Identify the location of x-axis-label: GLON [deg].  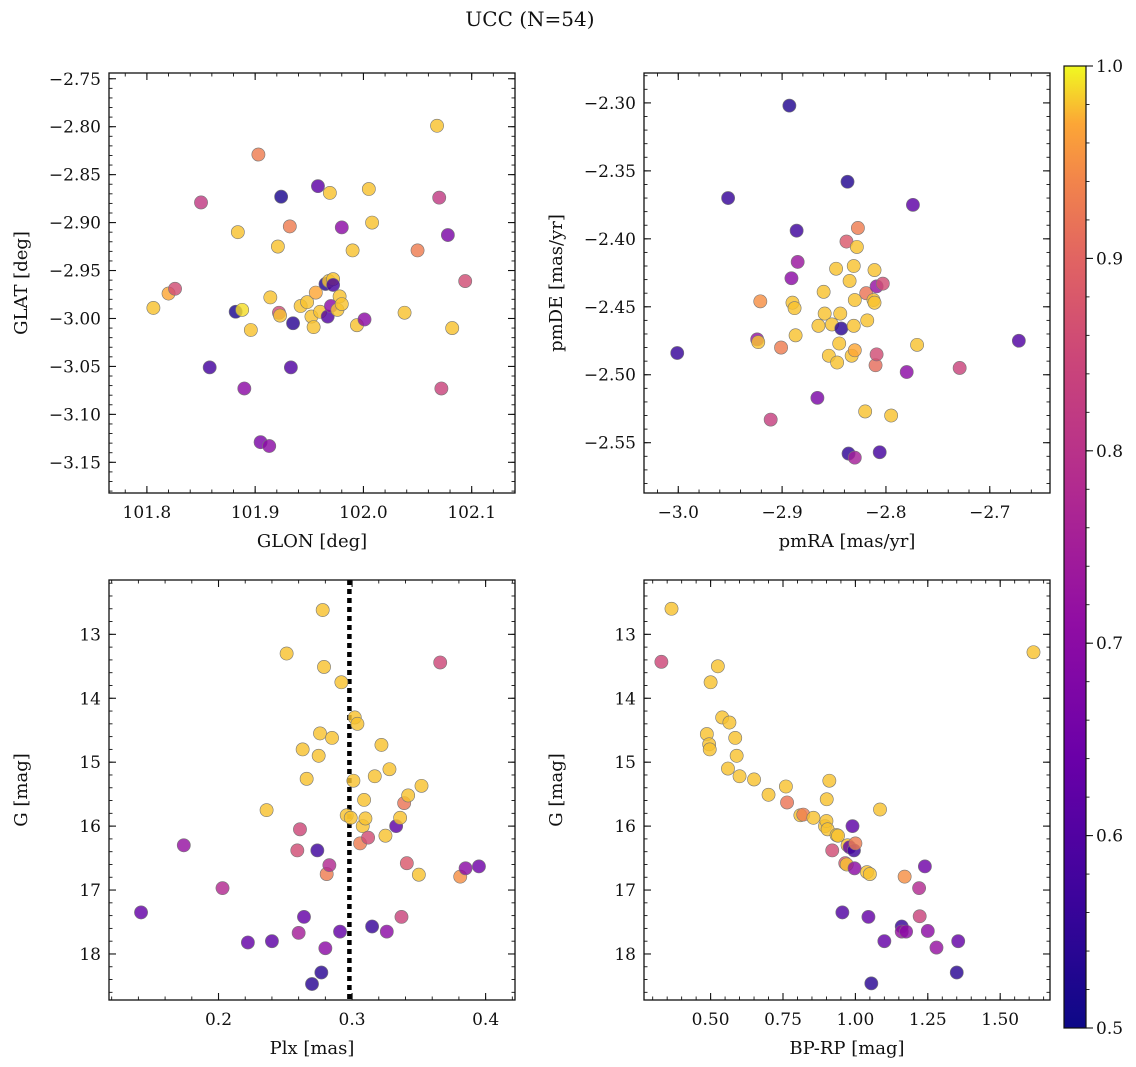
(312, 541).